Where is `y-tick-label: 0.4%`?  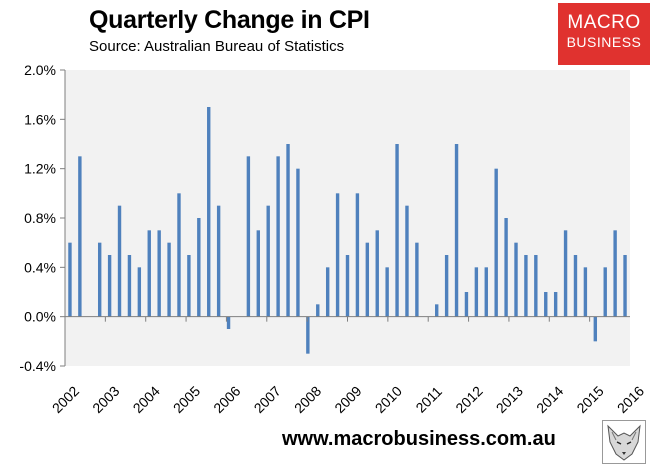
y-tick-label: 0.4% is located at coordinates (40, 267).